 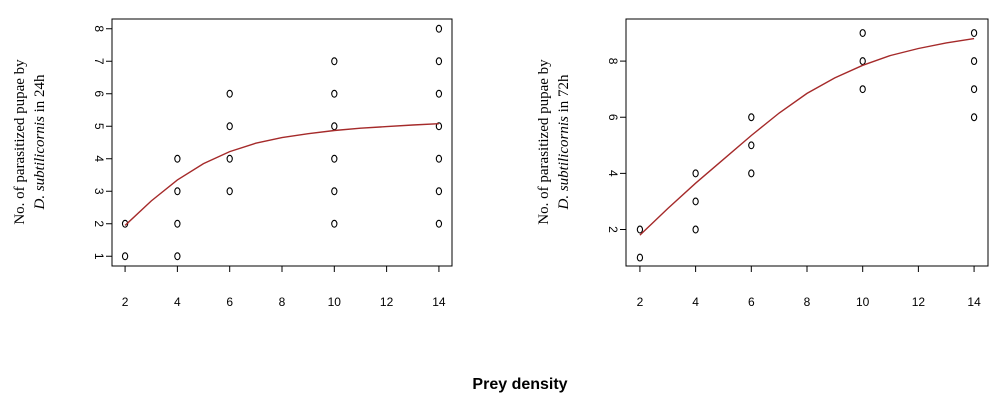 I want to click on y-axis-label-line2: D. subtilicornis in 24h, so click(x=40, y=142).